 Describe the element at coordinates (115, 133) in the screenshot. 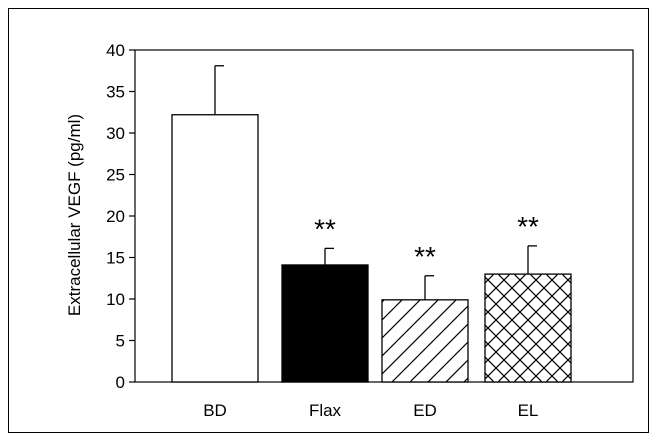

I see `y-tick-label: 30` at that location.